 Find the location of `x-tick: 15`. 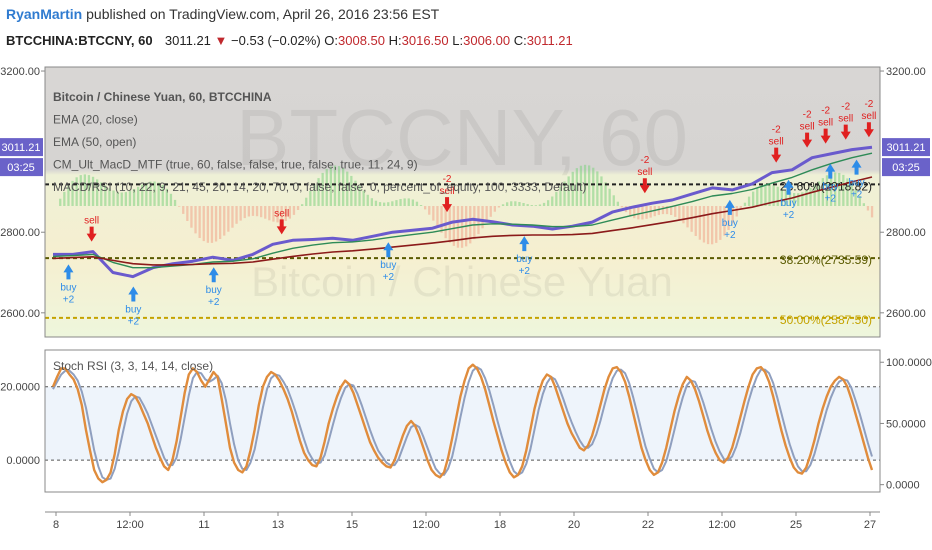

x-tick: 15 is located at coordinates (352, 525).